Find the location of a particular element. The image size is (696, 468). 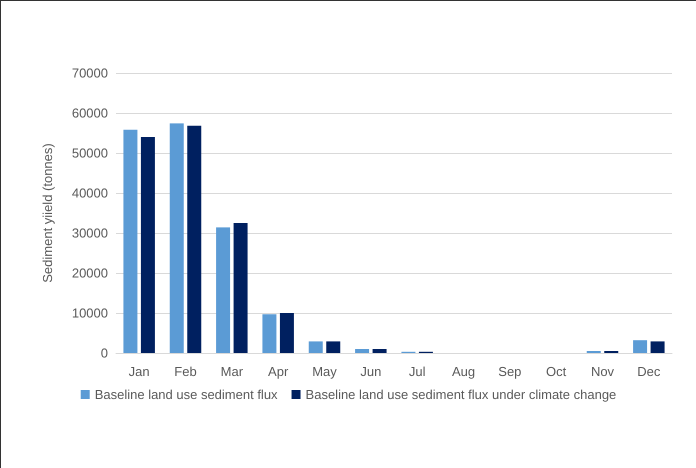

legend-label: Baseline land use sediment flux under climate change is located at coordinates (461, 394).